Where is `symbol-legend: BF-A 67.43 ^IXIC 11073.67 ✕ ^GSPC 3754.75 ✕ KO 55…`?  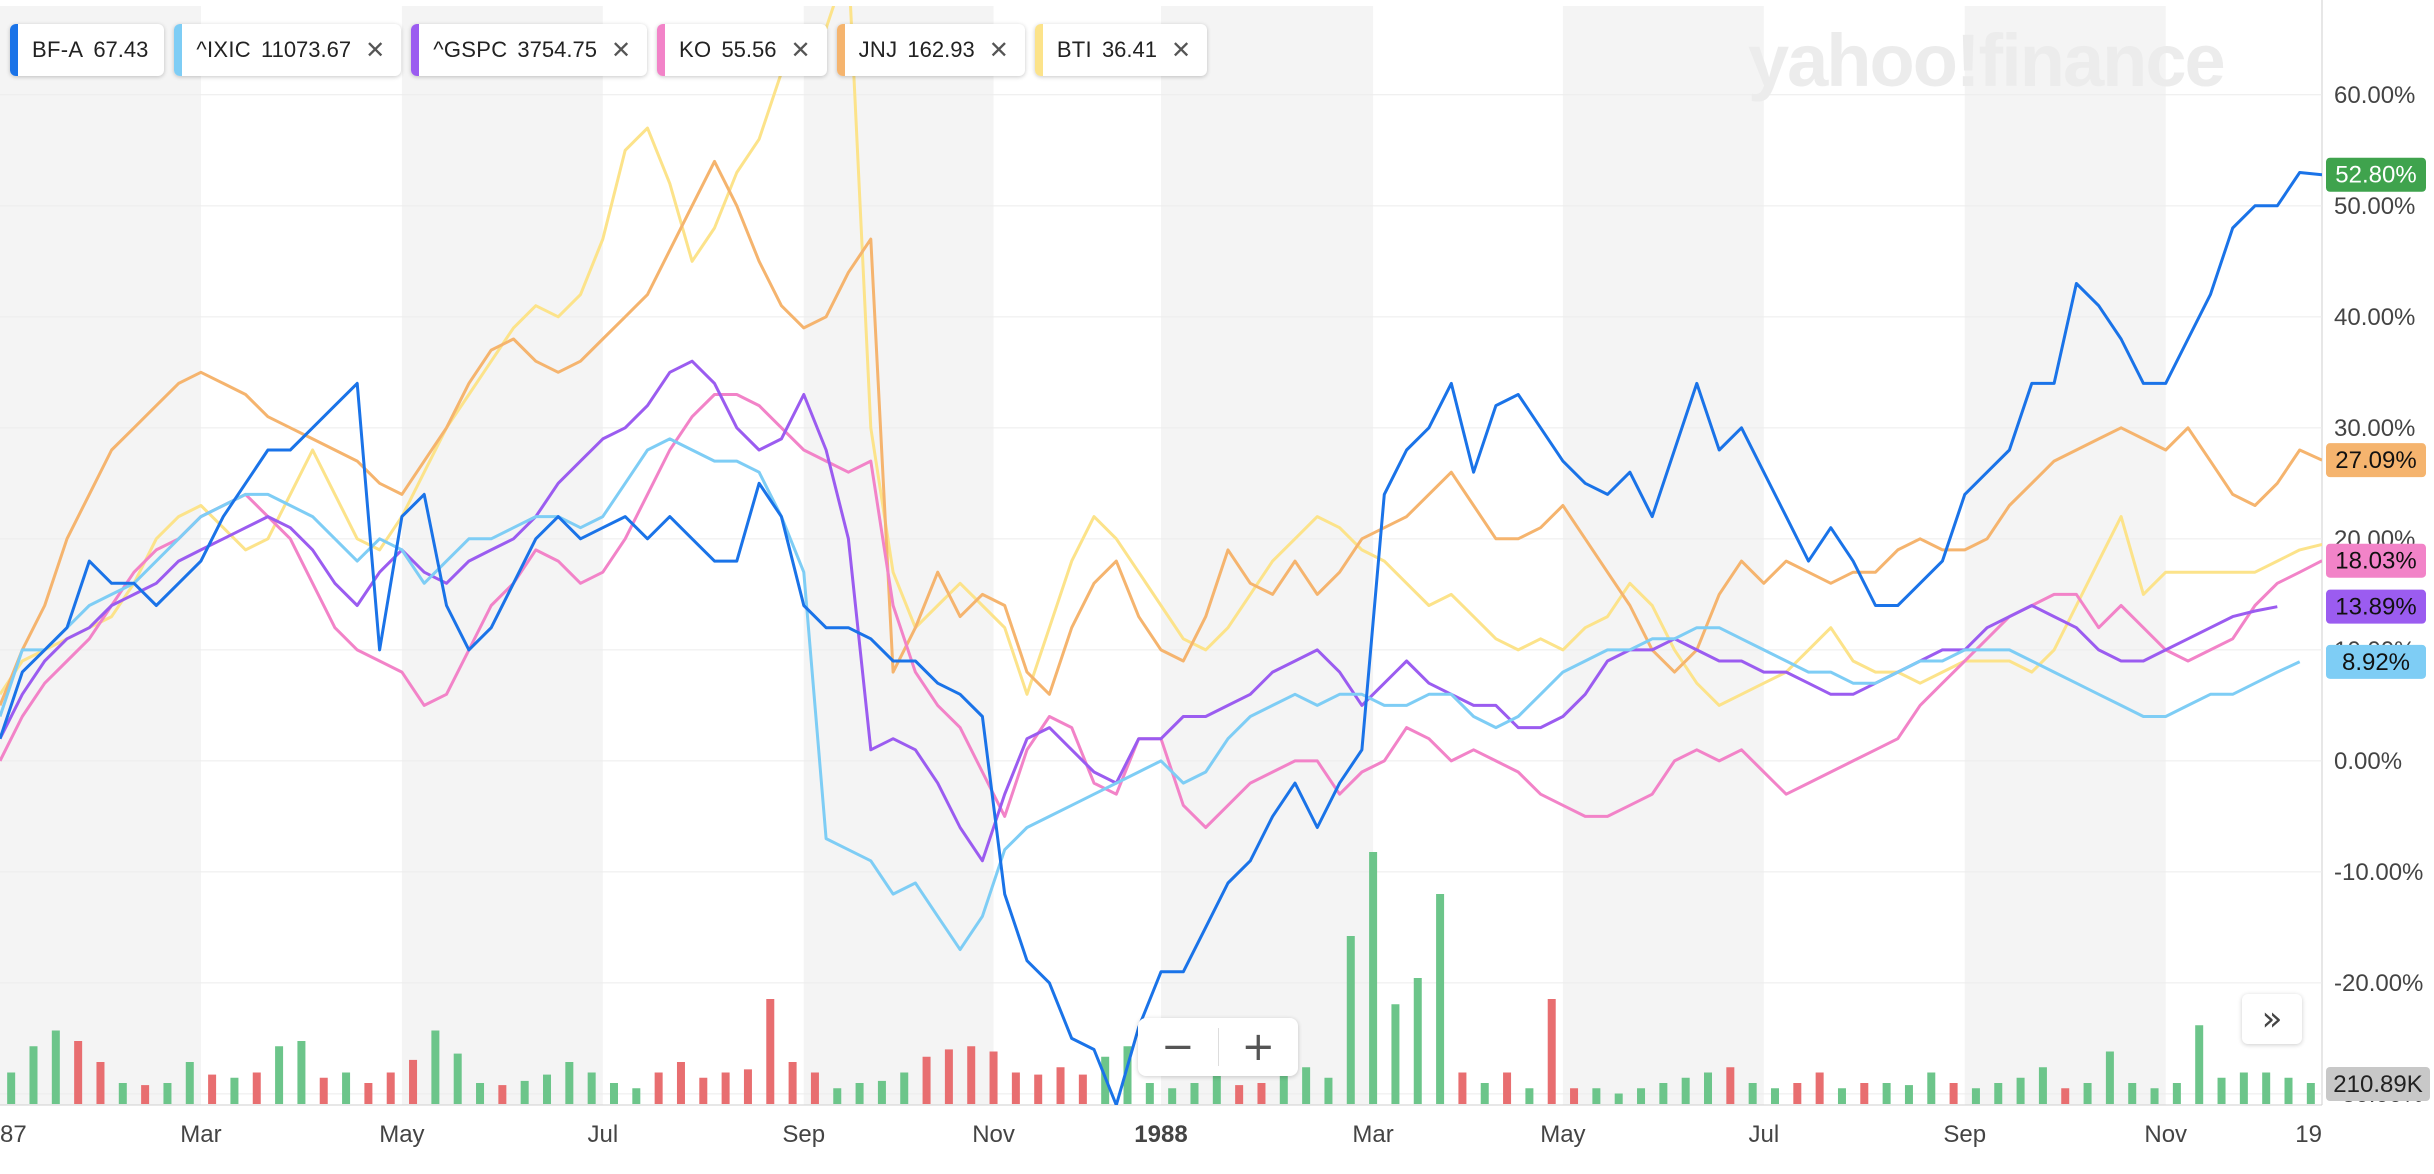
symbol-legend: BF-A 67.43 ^IXIC 11073.67 ✕ ^GSPC 3754.75 ✕ KO 55… is located at coordinates (609, 50).